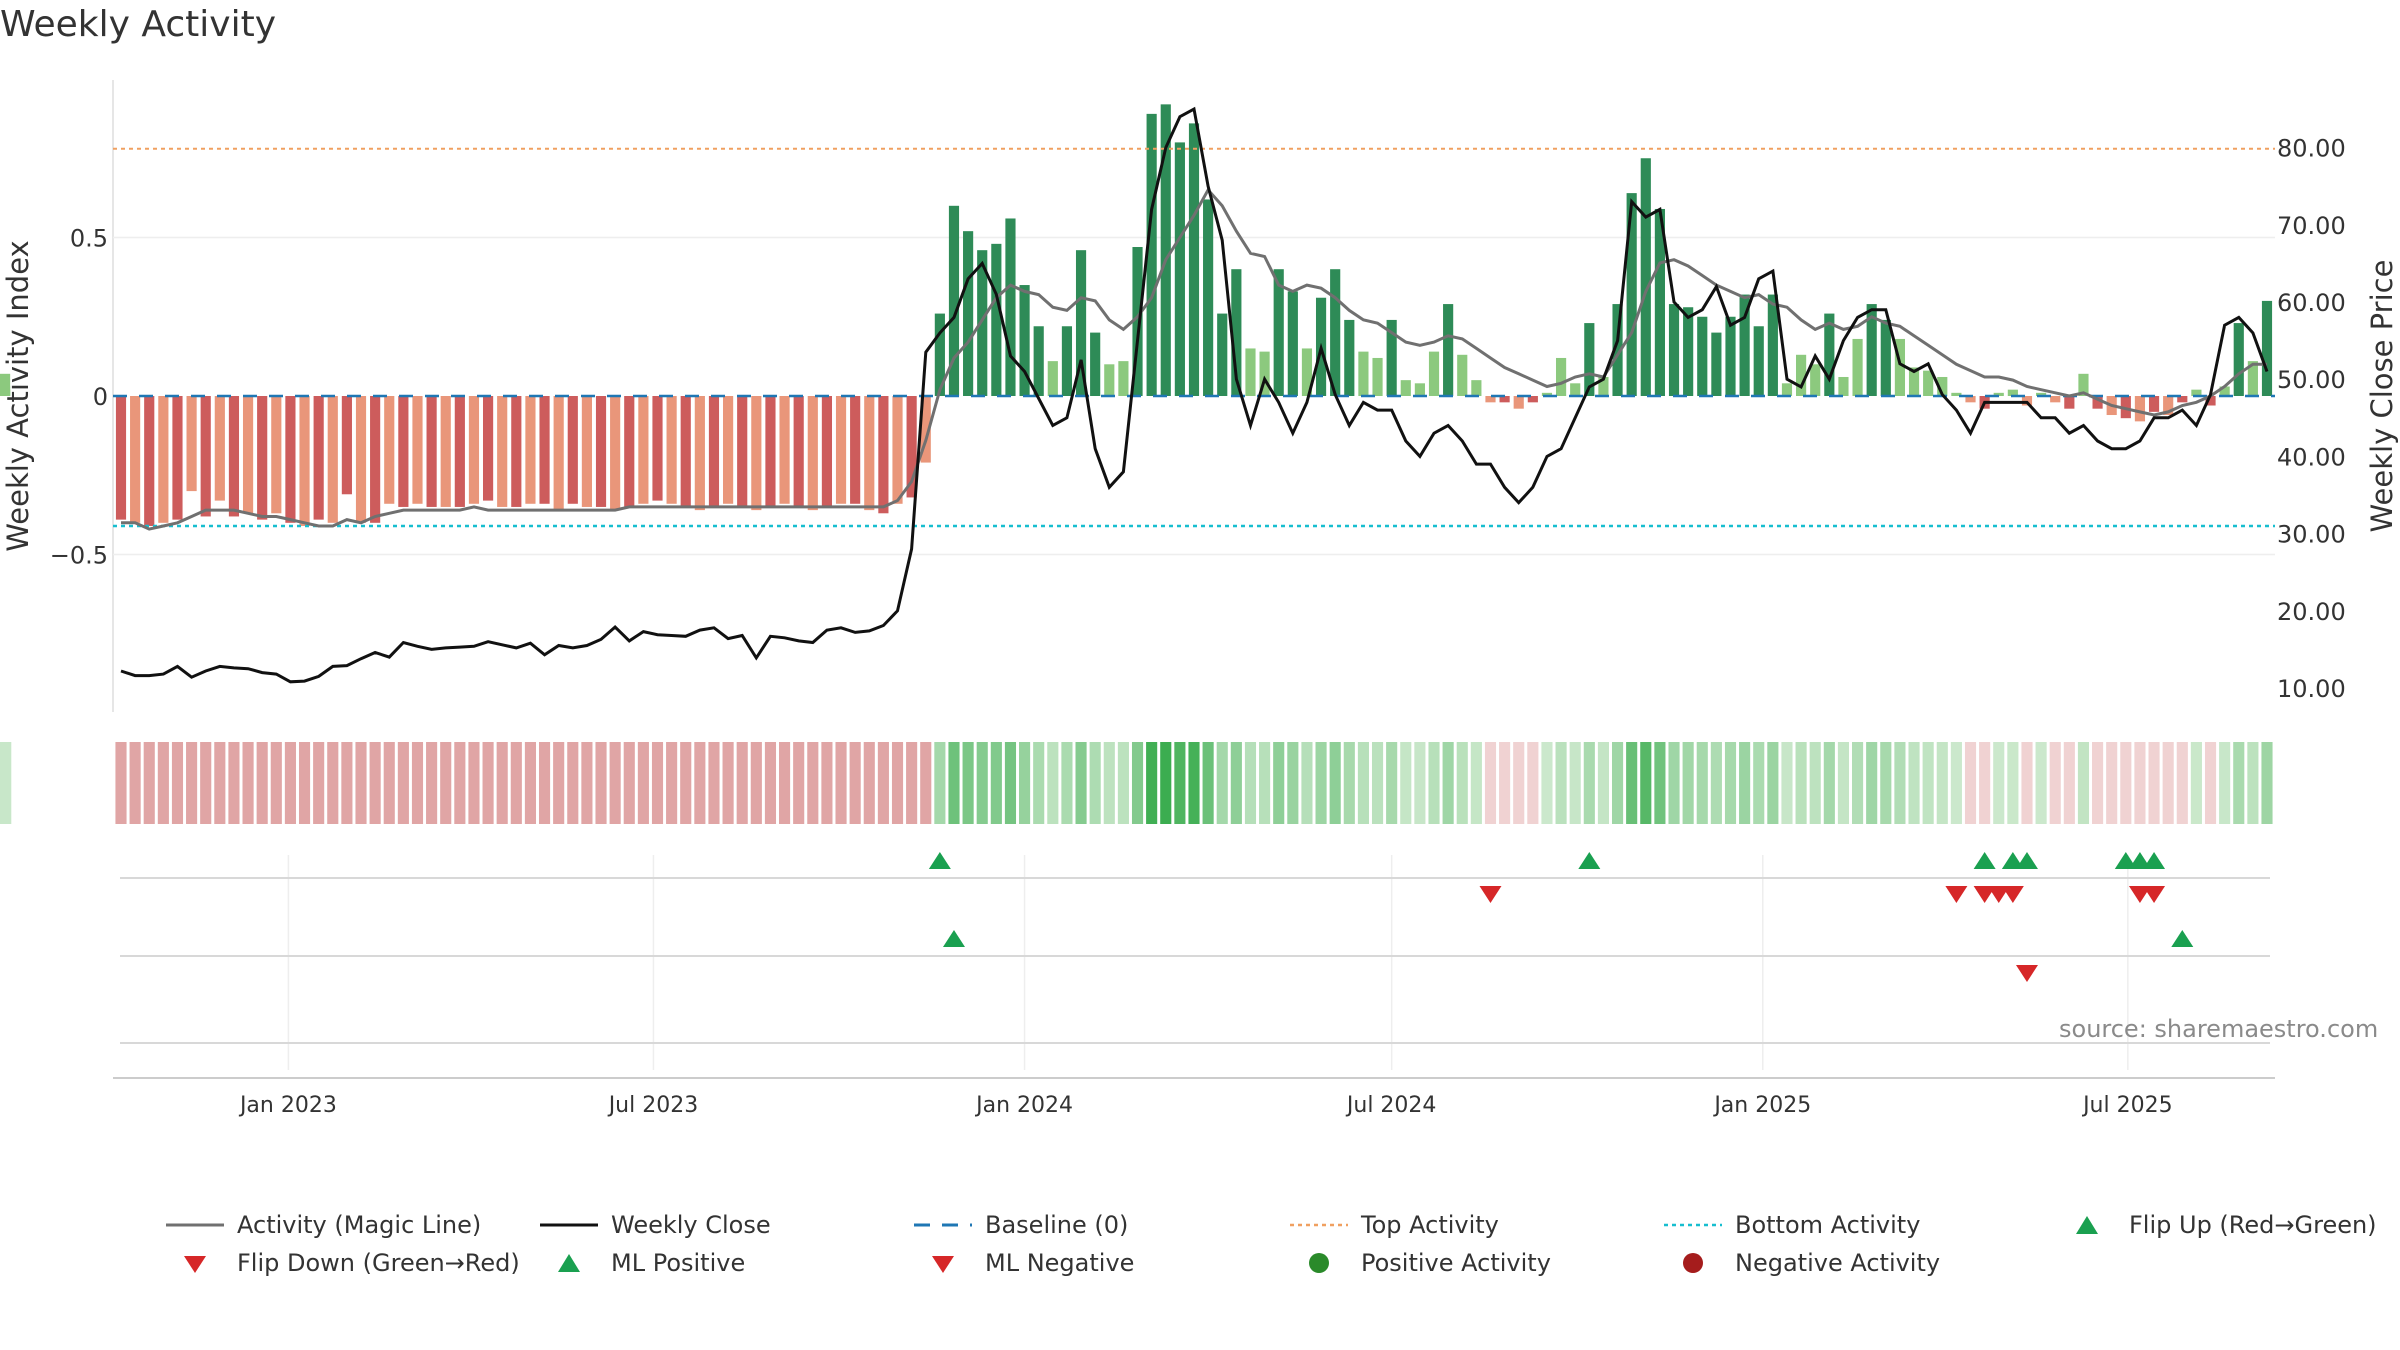 This screenshot has height=1350, width=2400. I want to click on legend-label: Top Activity, so click(1429, 1225).